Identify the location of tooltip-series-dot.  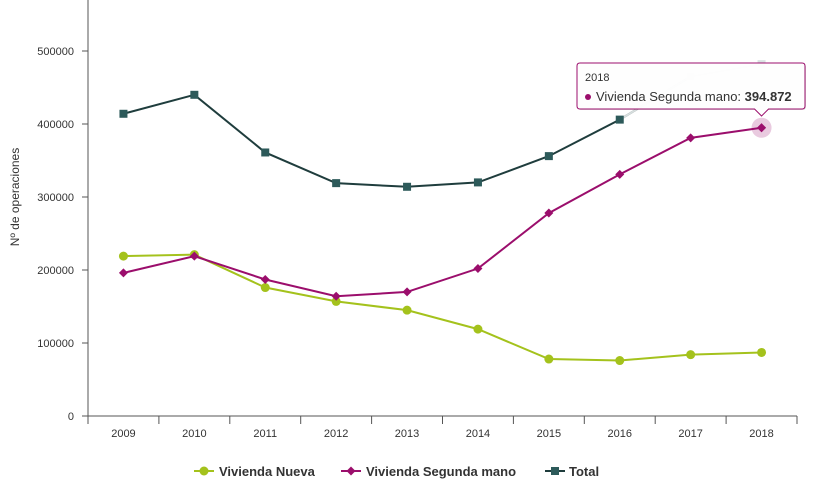
(588, 97).